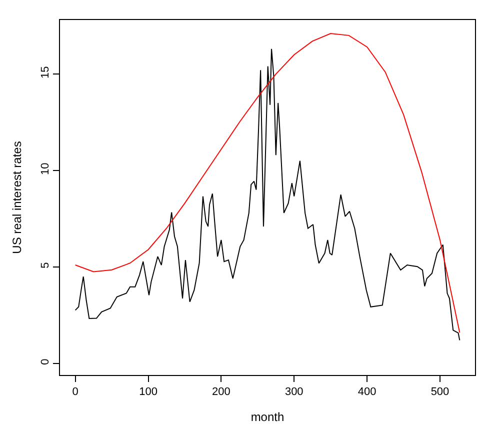  What do you see at coordinates (267, 417) in the screenshot?
I see `x-axis-title: month` at bounding box center [267, 417].